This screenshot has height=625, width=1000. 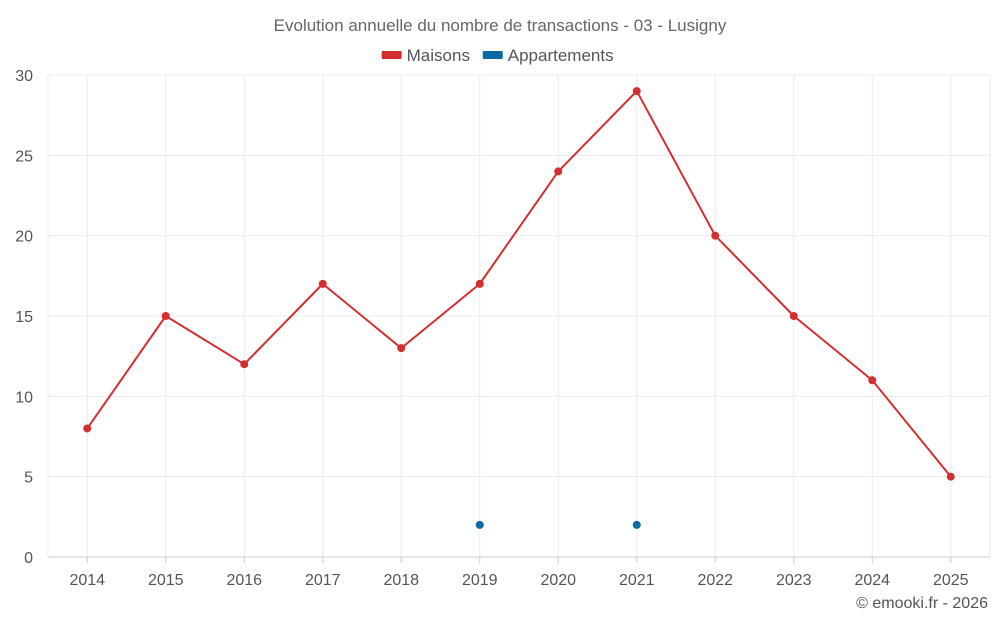 What do you see at coordinates (28, 558) in the screenshot?
I see `y-tick-label: 0` at bounding box center [28, 558].